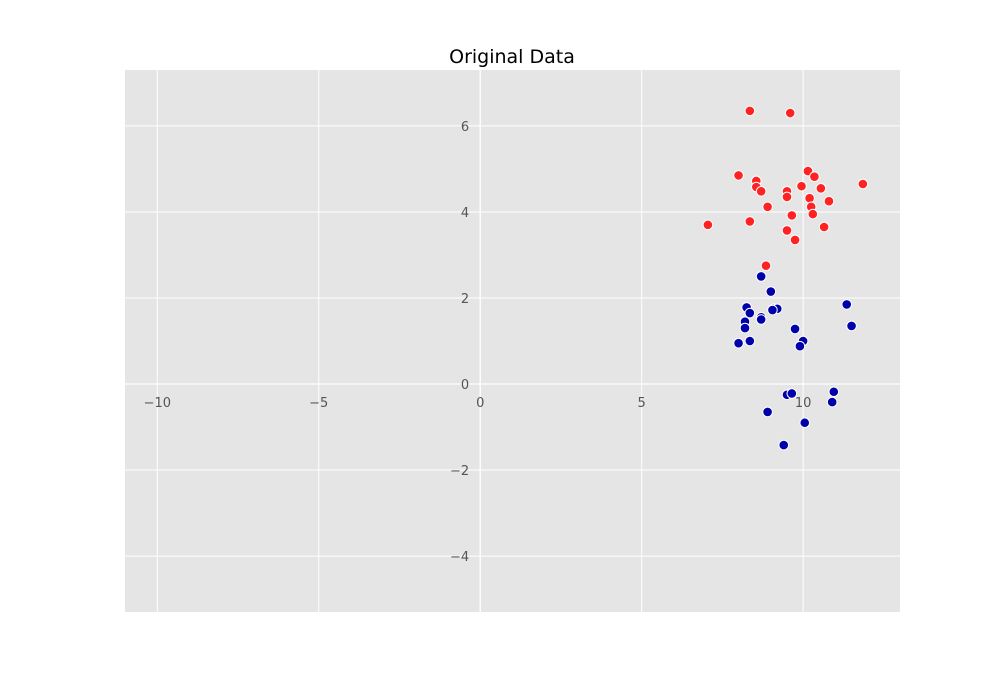 This screenshot has width=1000, height=700. I want to click on y-tick-label: 6, so click(465, 127).